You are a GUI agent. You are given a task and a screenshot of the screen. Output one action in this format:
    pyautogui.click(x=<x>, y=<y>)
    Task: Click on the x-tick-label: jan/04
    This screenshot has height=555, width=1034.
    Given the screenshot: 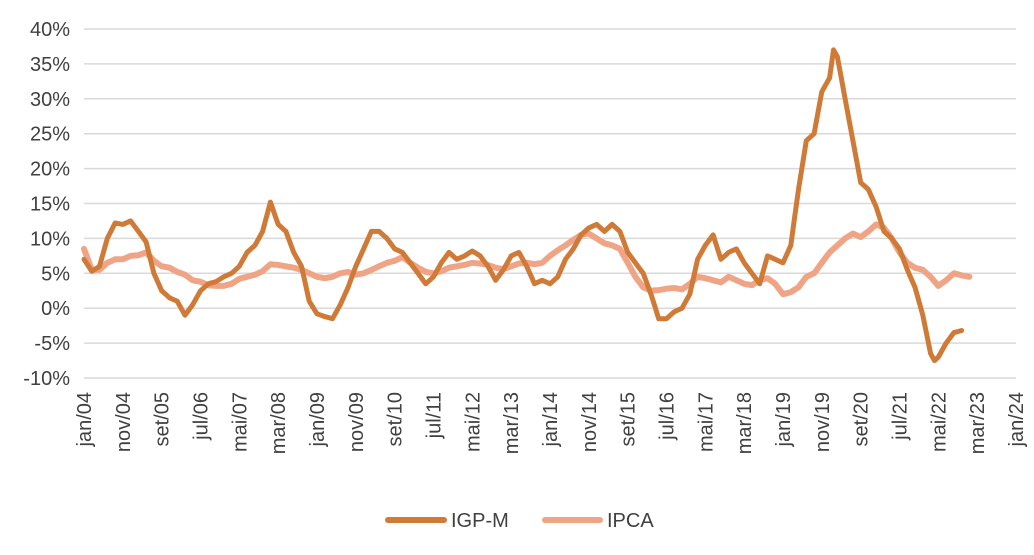 What is the action you would take?
    pyautogui.click(x=85, y=420)
    